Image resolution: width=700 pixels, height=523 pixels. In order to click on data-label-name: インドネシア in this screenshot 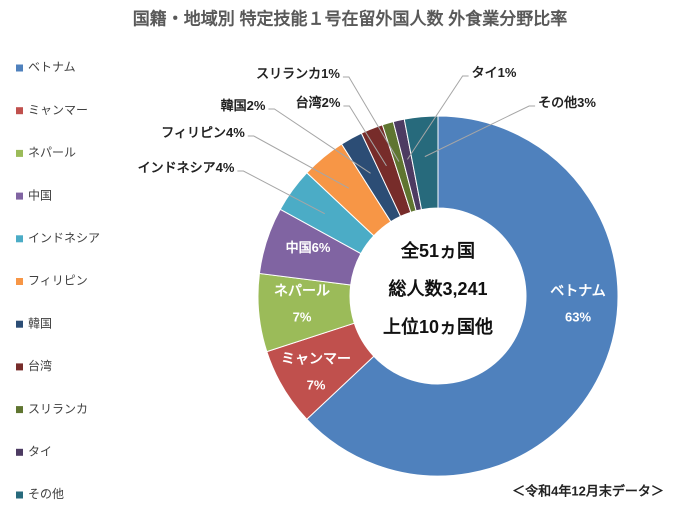, I will do `click(177, 167)`.